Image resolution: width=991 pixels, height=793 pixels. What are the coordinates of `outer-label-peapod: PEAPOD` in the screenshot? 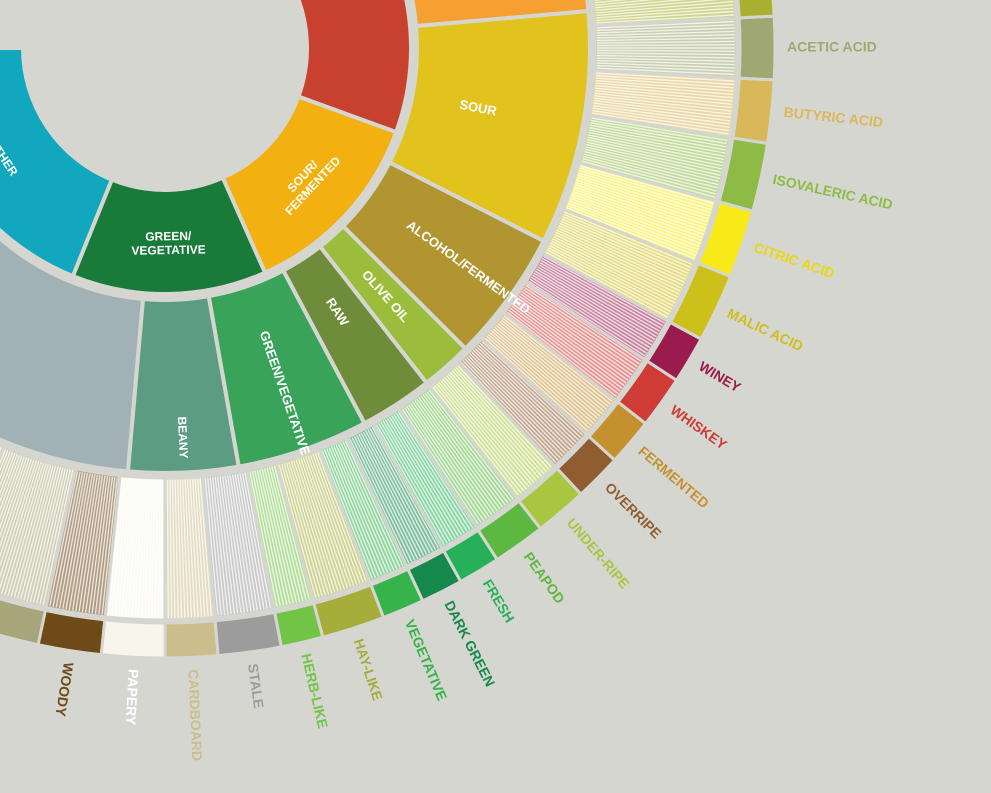 It's located at (544, 577).